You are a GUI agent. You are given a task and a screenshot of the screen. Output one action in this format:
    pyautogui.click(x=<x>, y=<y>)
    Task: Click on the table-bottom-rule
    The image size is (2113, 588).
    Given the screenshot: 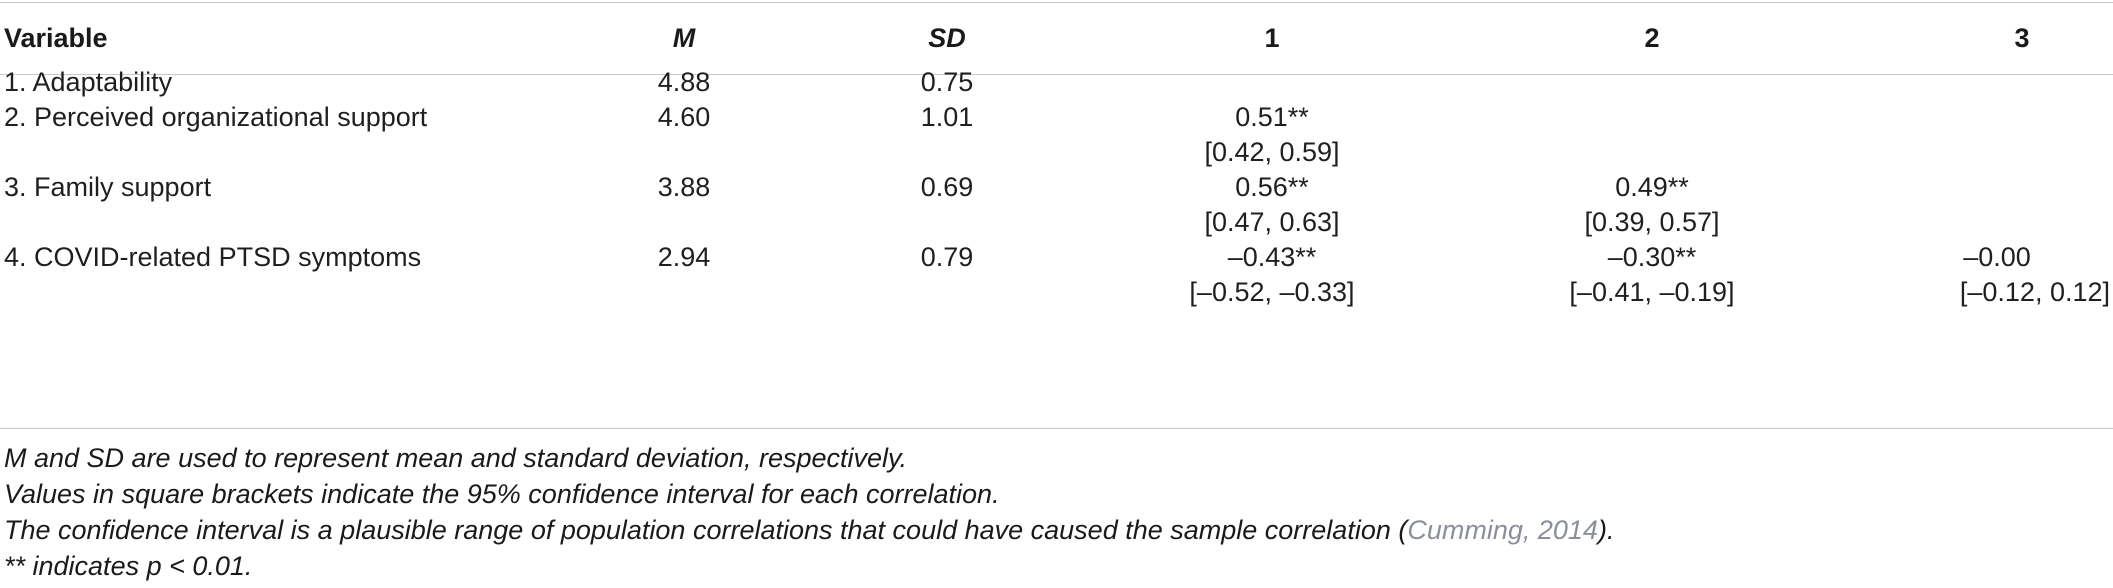 What is the action you would take?
    pyautogui.click(x=1056, y=428)
    